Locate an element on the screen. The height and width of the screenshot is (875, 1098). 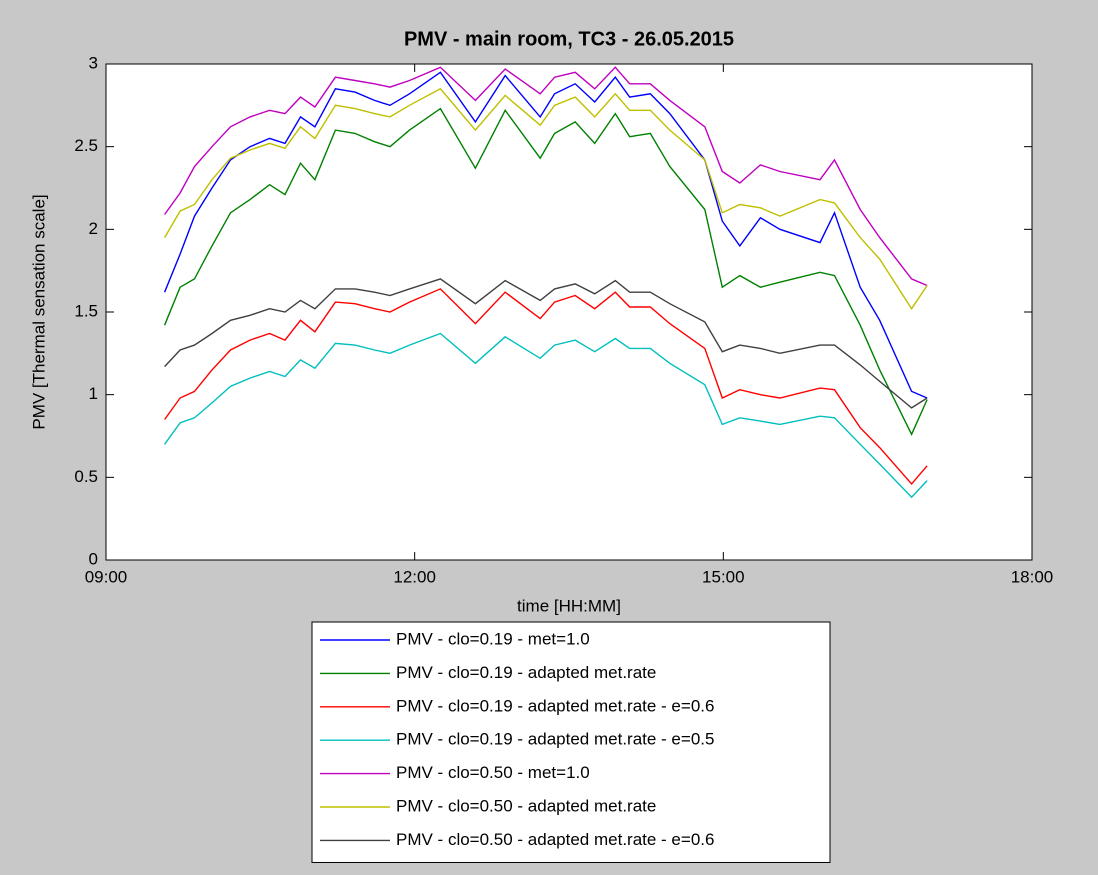
y-tick-label: 3 is located at coordinates (93, 62).